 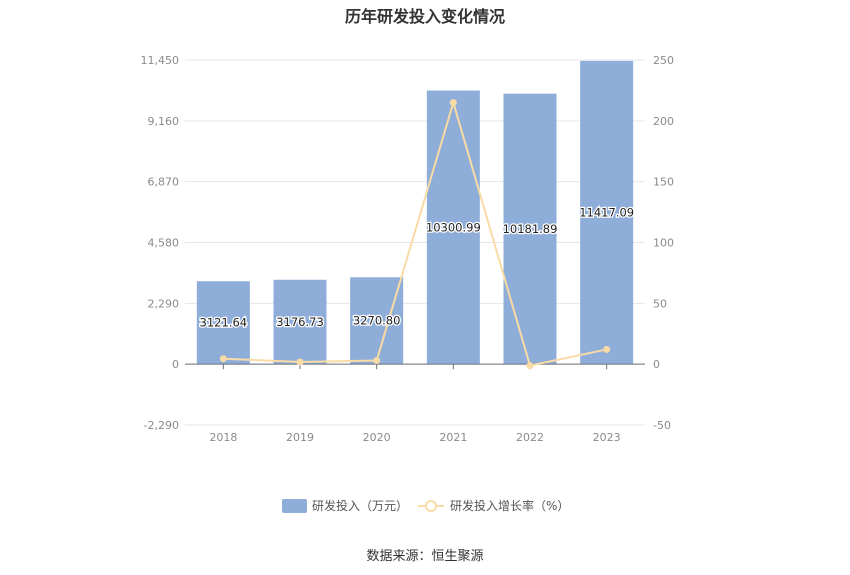 I want to click on right-tick-label: 200, so click(x=663, y=121).